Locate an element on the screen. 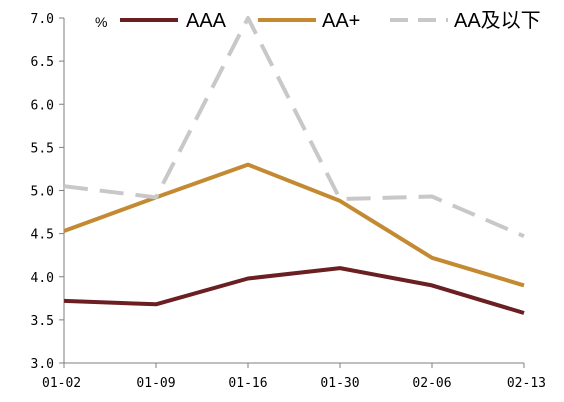  y-tick-label: 6.5 is located at coordinates (42, 62).